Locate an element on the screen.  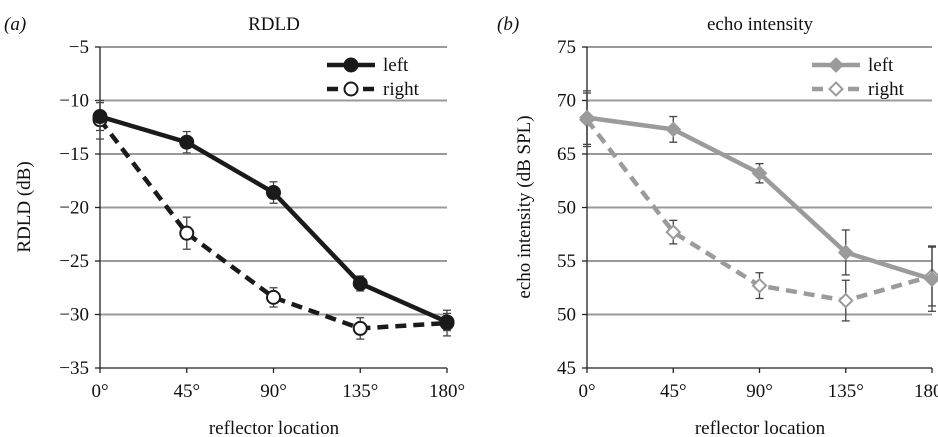
y-tick-label: −20 is located at coordinates (74, 208).